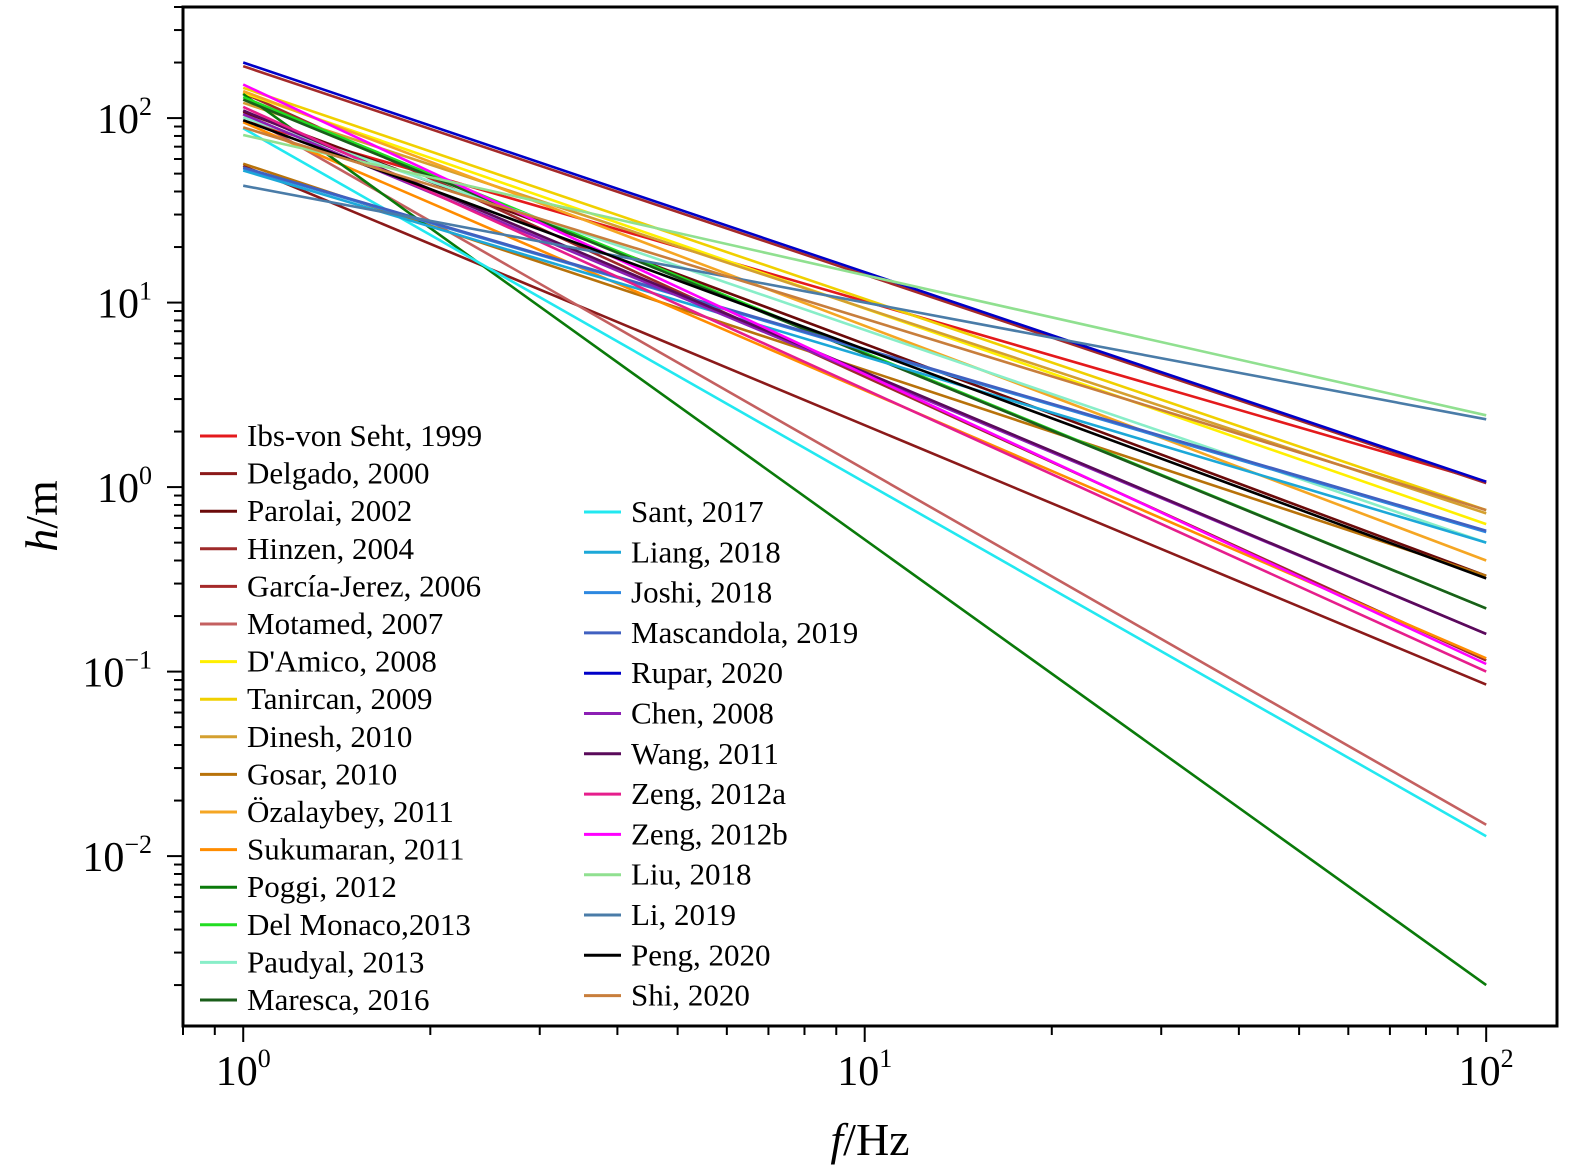  I want to click on legend-item: Liang, 2018, so click(682, 551).